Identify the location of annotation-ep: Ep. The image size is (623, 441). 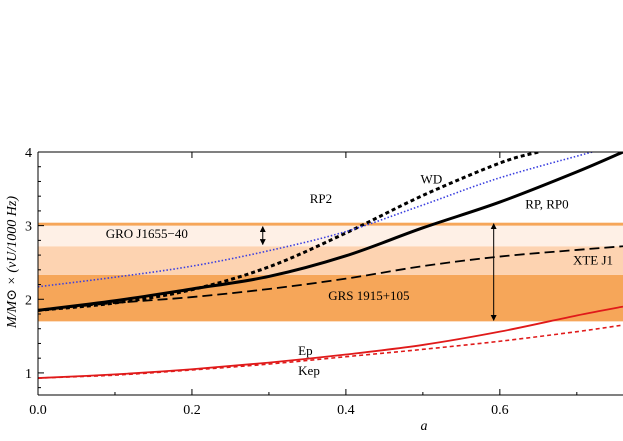
(305, 350).